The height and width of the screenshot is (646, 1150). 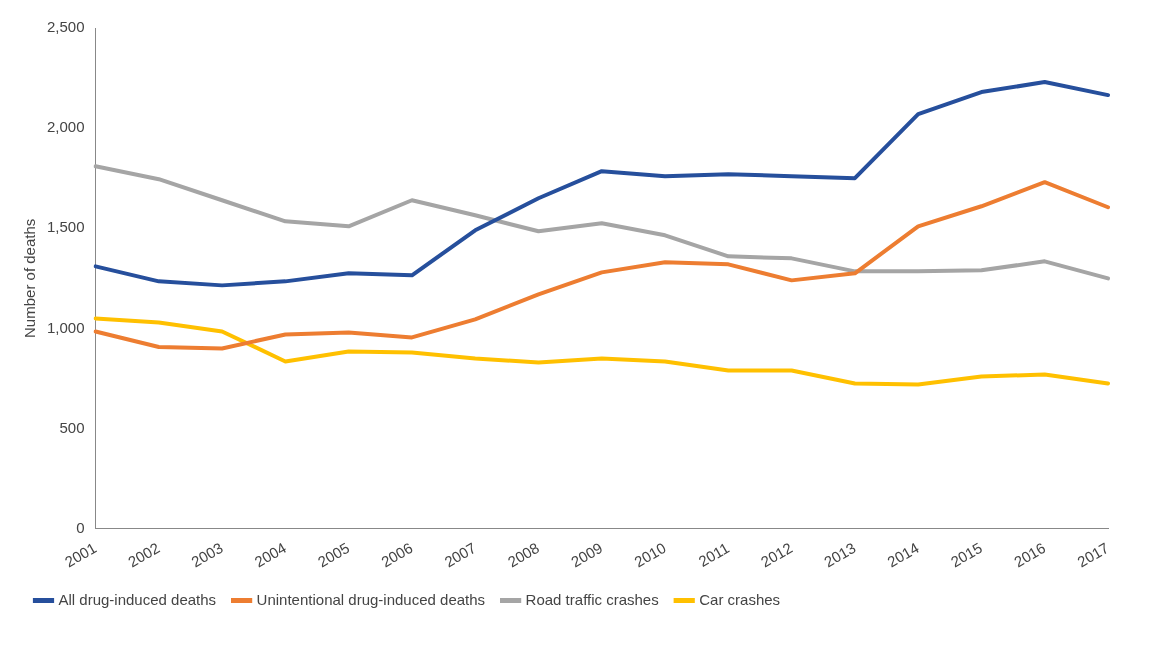 I want to click on x-tick-label: 2002, so click(x=144, y=554).